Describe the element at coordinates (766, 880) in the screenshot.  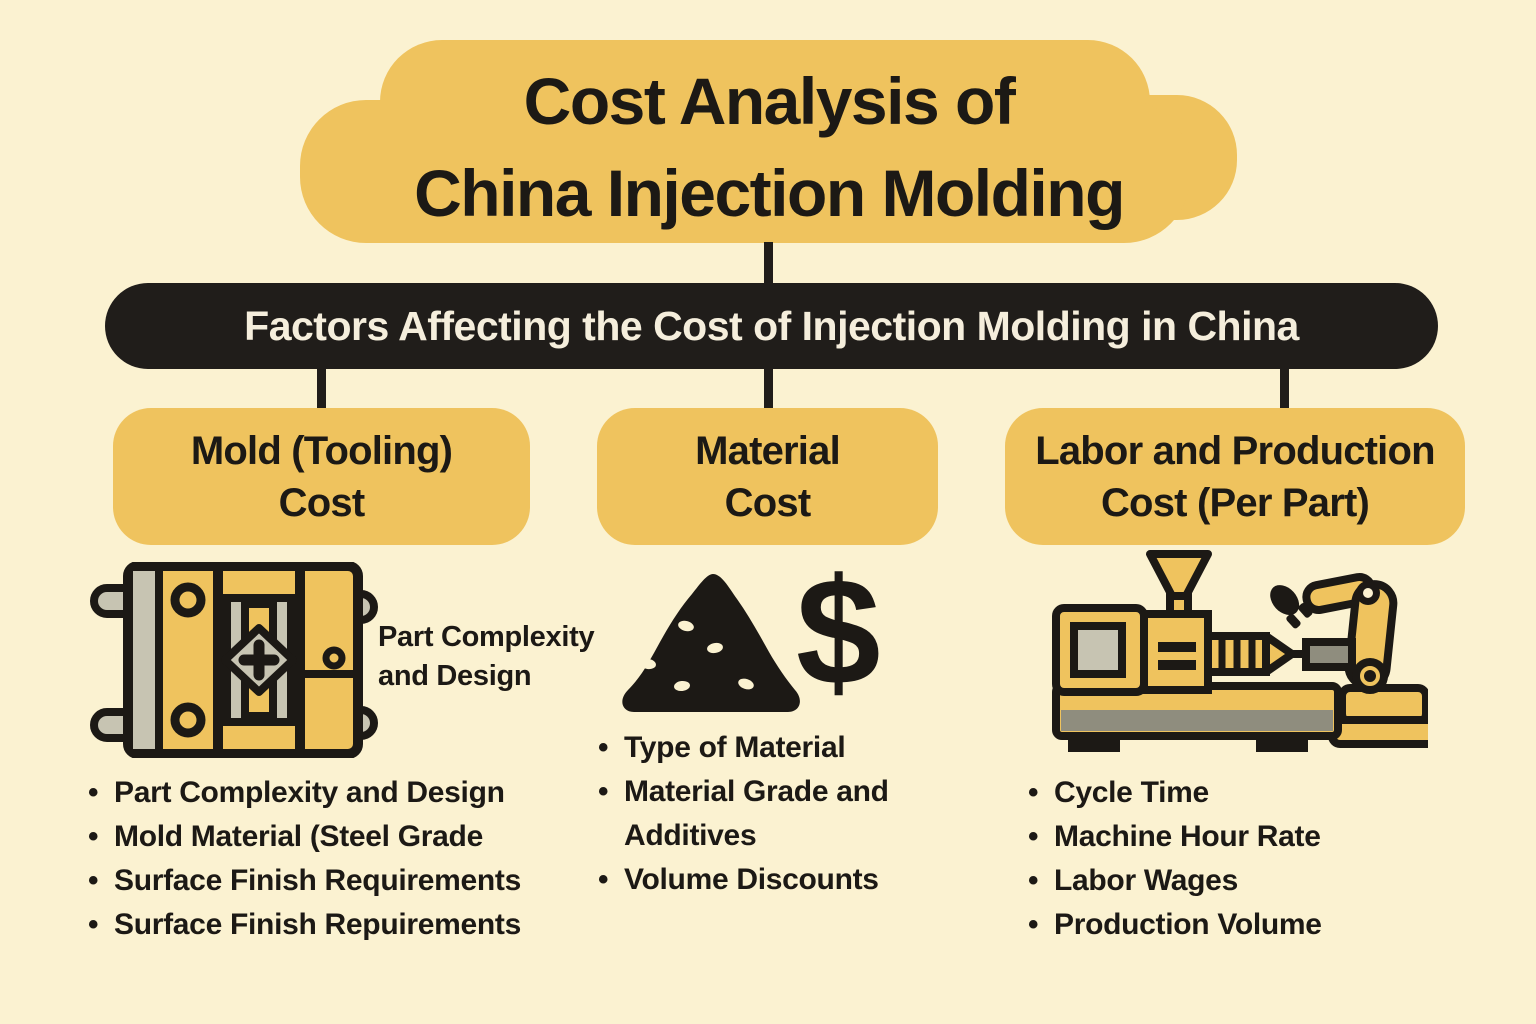
I see `list-item: Volume Discounts` at that location.